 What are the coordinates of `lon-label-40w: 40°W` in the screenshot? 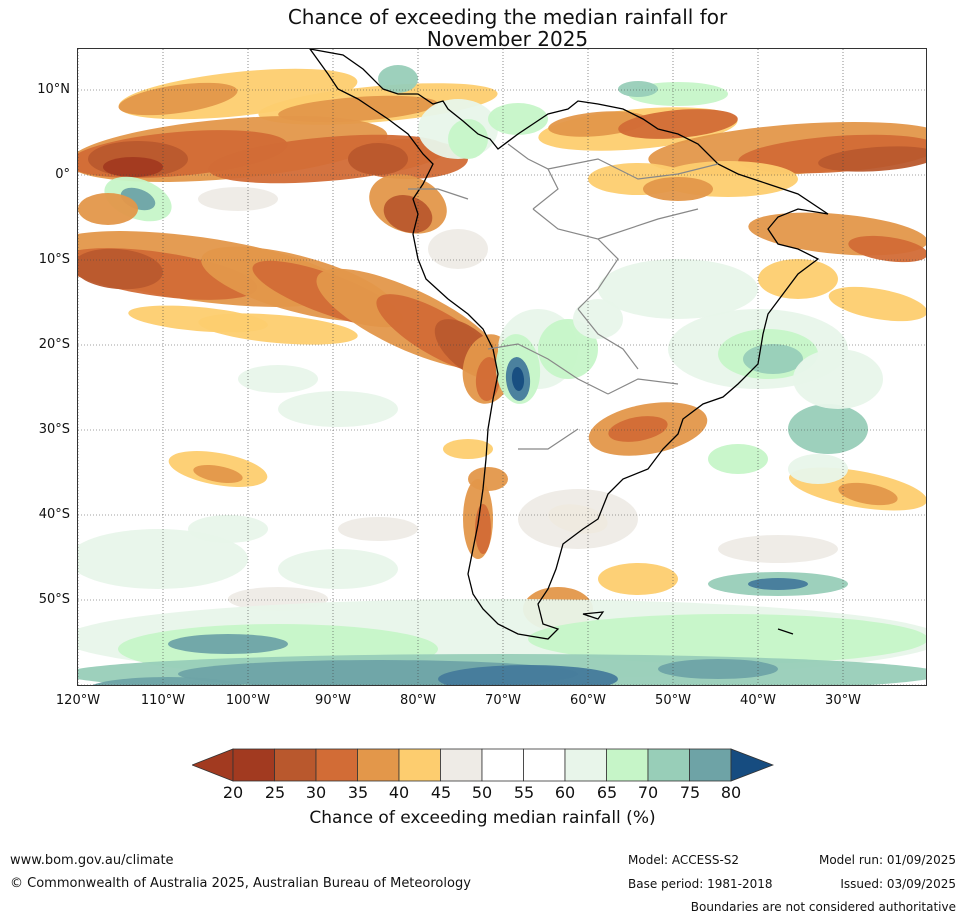 It's located at (758, 700).